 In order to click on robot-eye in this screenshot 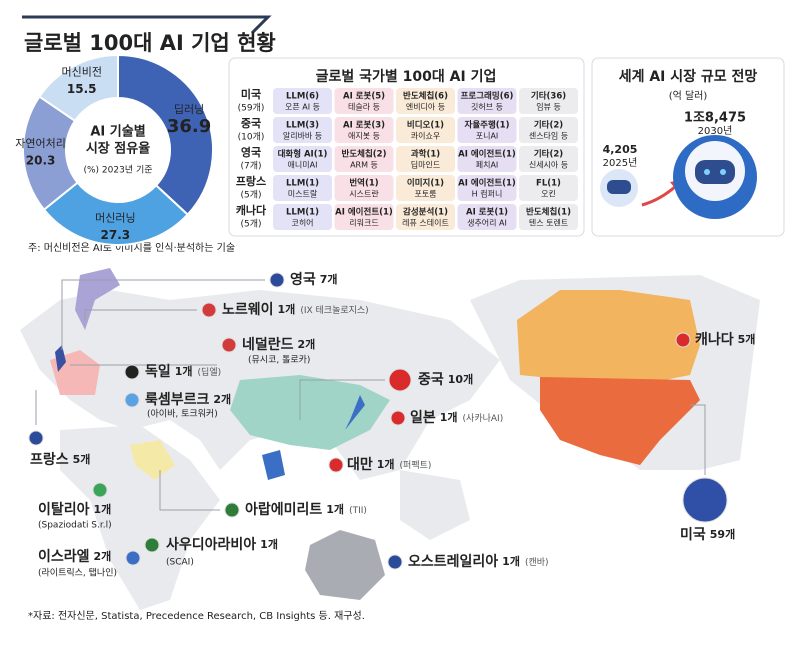, I will do `click(723, 172)`.